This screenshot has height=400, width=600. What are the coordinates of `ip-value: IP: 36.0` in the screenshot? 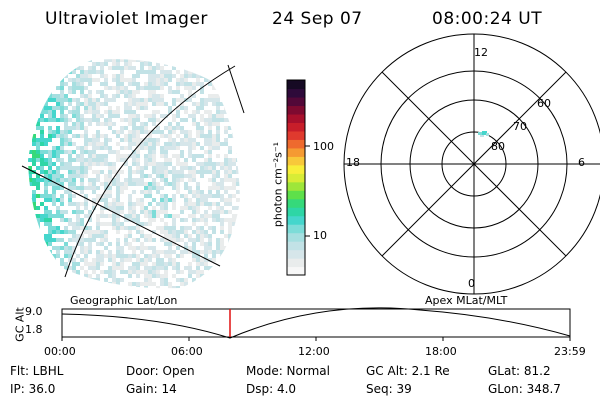 It's located at (33, 389).